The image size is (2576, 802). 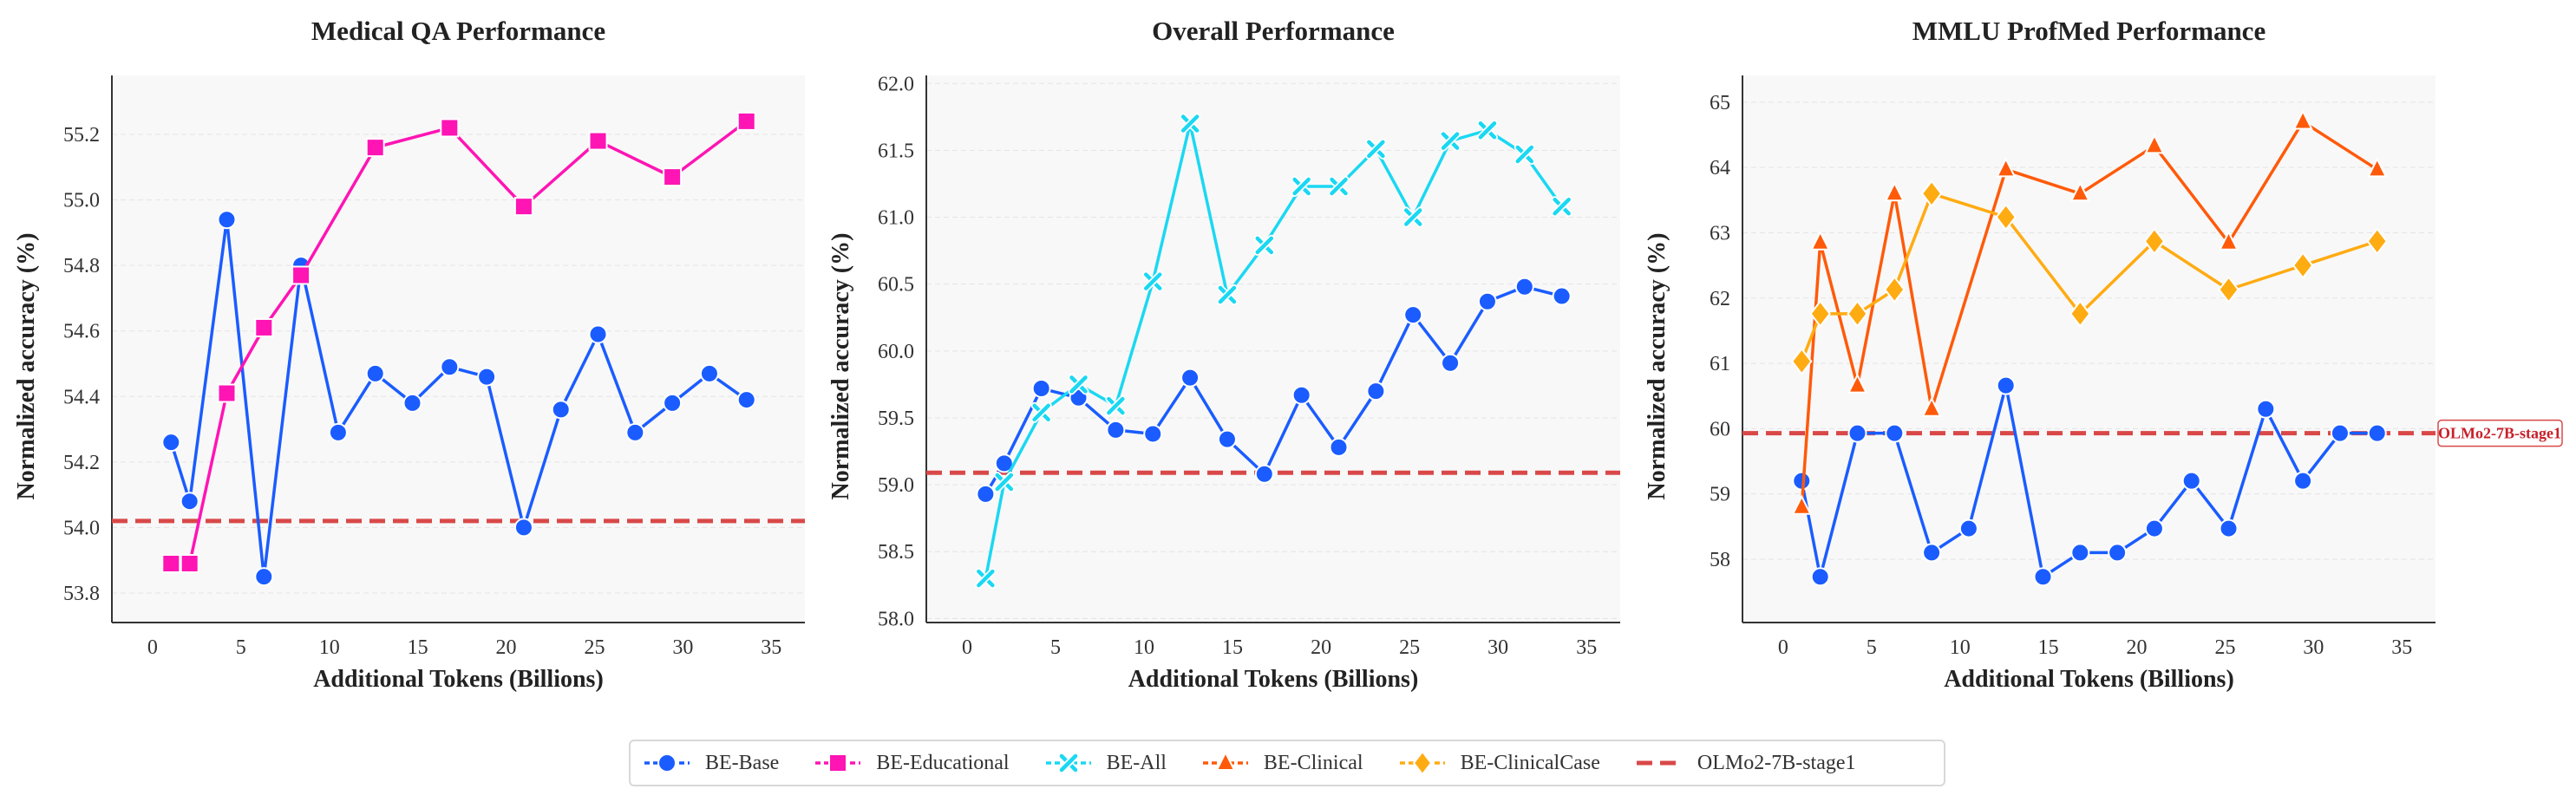 I want to click on y-tick-label: 58, so click(x=1720, y=560).